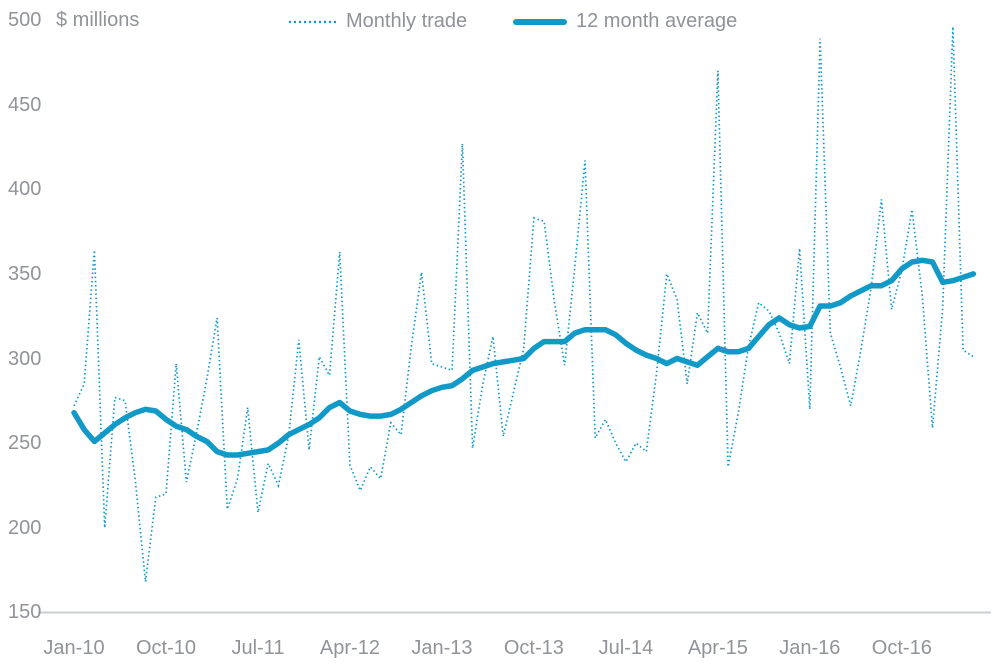 The height and width of the screenshot is (670, 1007). Describe the element at coordinates (442, 648) in the screenshot. I see `x-tick-label: Jan-13` at that location.